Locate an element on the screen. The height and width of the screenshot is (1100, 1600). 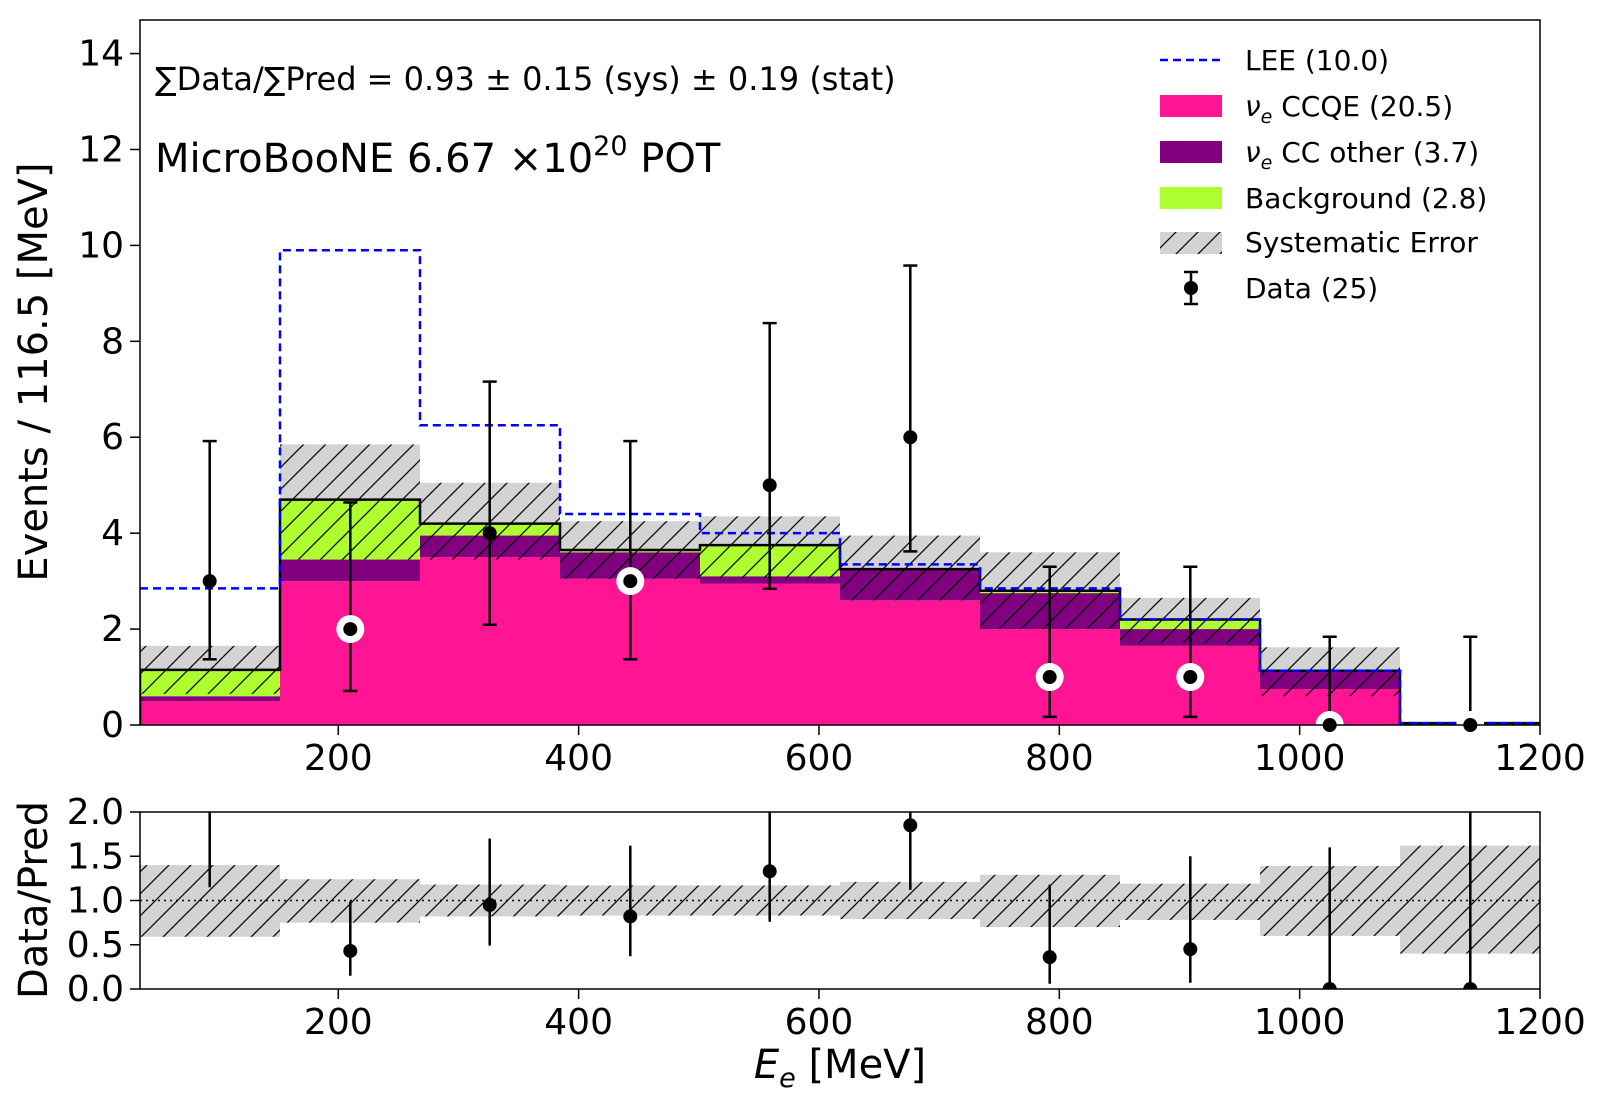
experiment-text-exponent: 20 is located at coordinates (610, 146).